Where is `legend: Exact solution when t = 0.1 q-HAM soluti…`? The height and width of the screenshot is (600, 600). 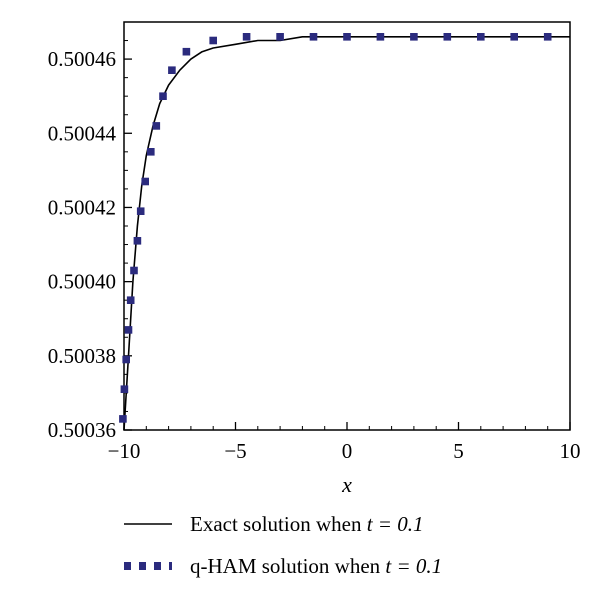
legend: Exact solution when t = 0.1 q-HAM soluti… is located at coordinates (283, 545).